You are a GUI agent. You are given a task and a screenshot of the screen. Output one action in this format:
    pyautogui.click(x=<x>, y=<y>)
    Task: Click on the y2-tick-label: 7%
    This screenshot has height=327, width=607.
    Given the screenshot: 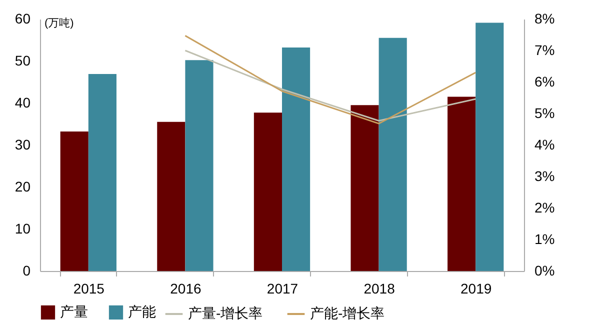 What is the action you would take?
    pyautogui.click(x=544, y=50)
    